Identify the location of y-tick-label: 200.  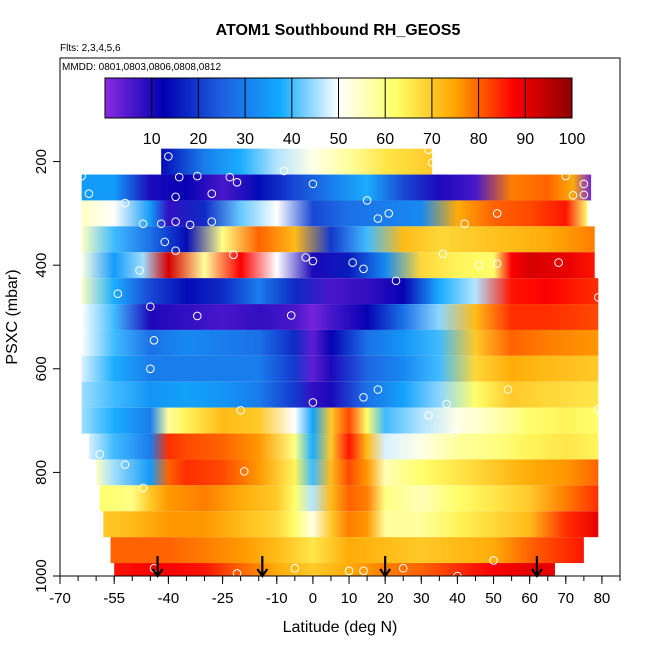
(41, 161).